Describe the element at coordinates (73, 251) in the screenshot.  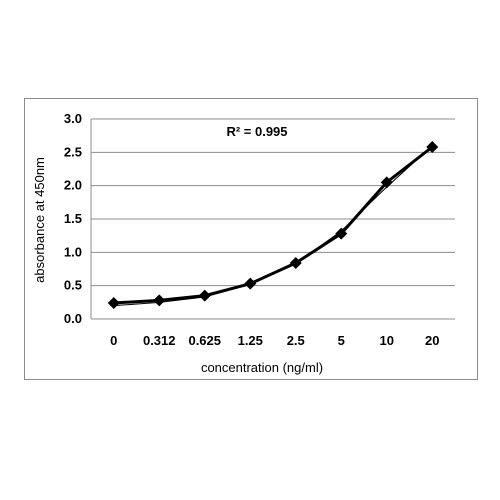
I see `y-tick-label: 1.0` at that location.